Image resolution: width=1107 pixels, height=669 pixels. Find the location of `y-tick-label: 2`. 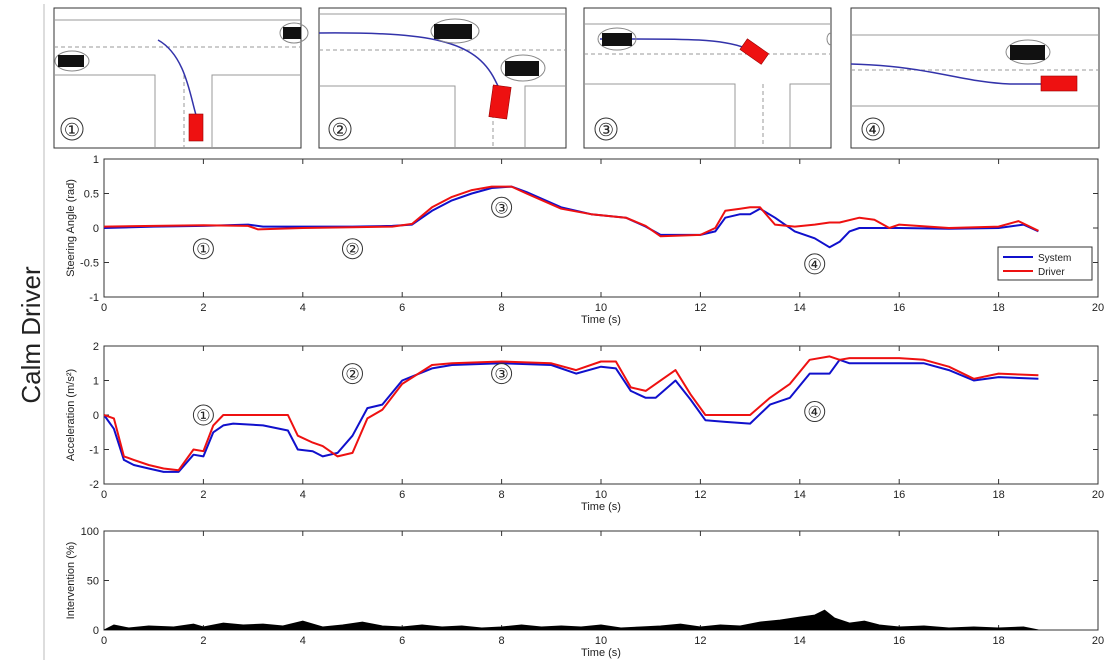

y-tick-label: 2 is located at coordinates (96, 347).